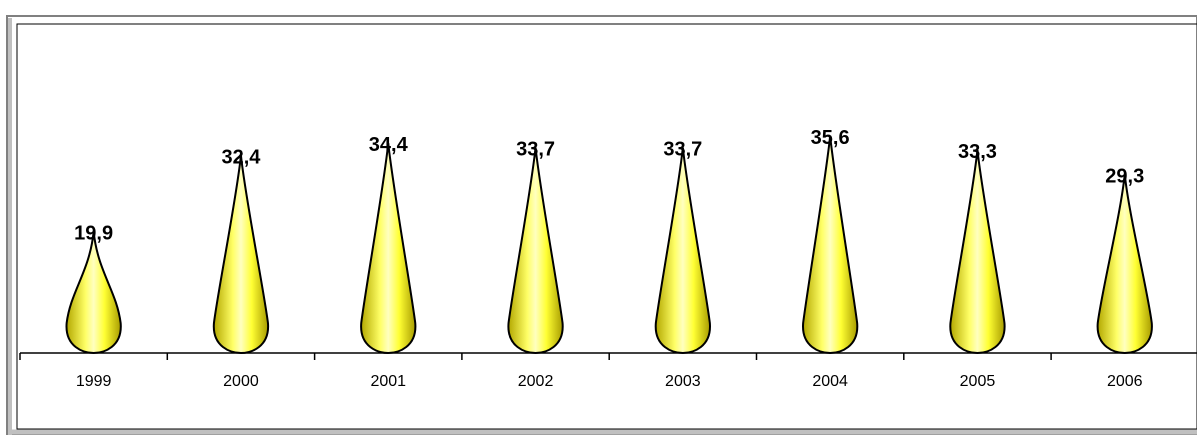 This screenshot has width=1197, height=435. Describe the element at coordinates (535, 149) in the screenshot. I see `data-label-2002: 33,7` at that location.